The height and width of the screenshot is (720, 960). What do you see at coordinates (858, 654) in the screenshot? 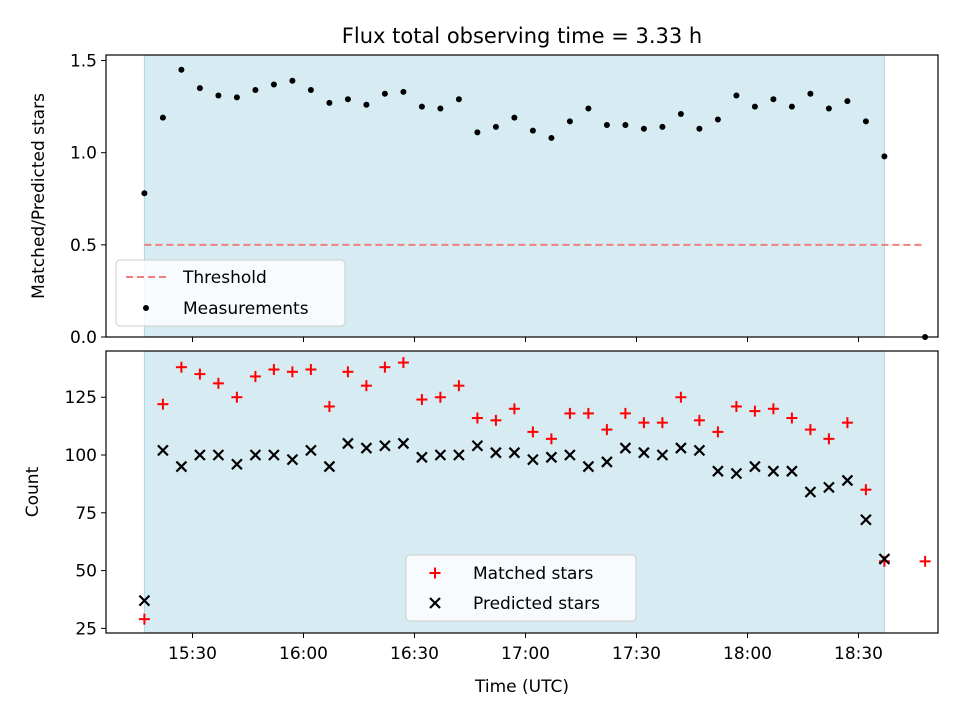
I see `time-x-tick-label: 18:30` at bounding box center [858, 654].